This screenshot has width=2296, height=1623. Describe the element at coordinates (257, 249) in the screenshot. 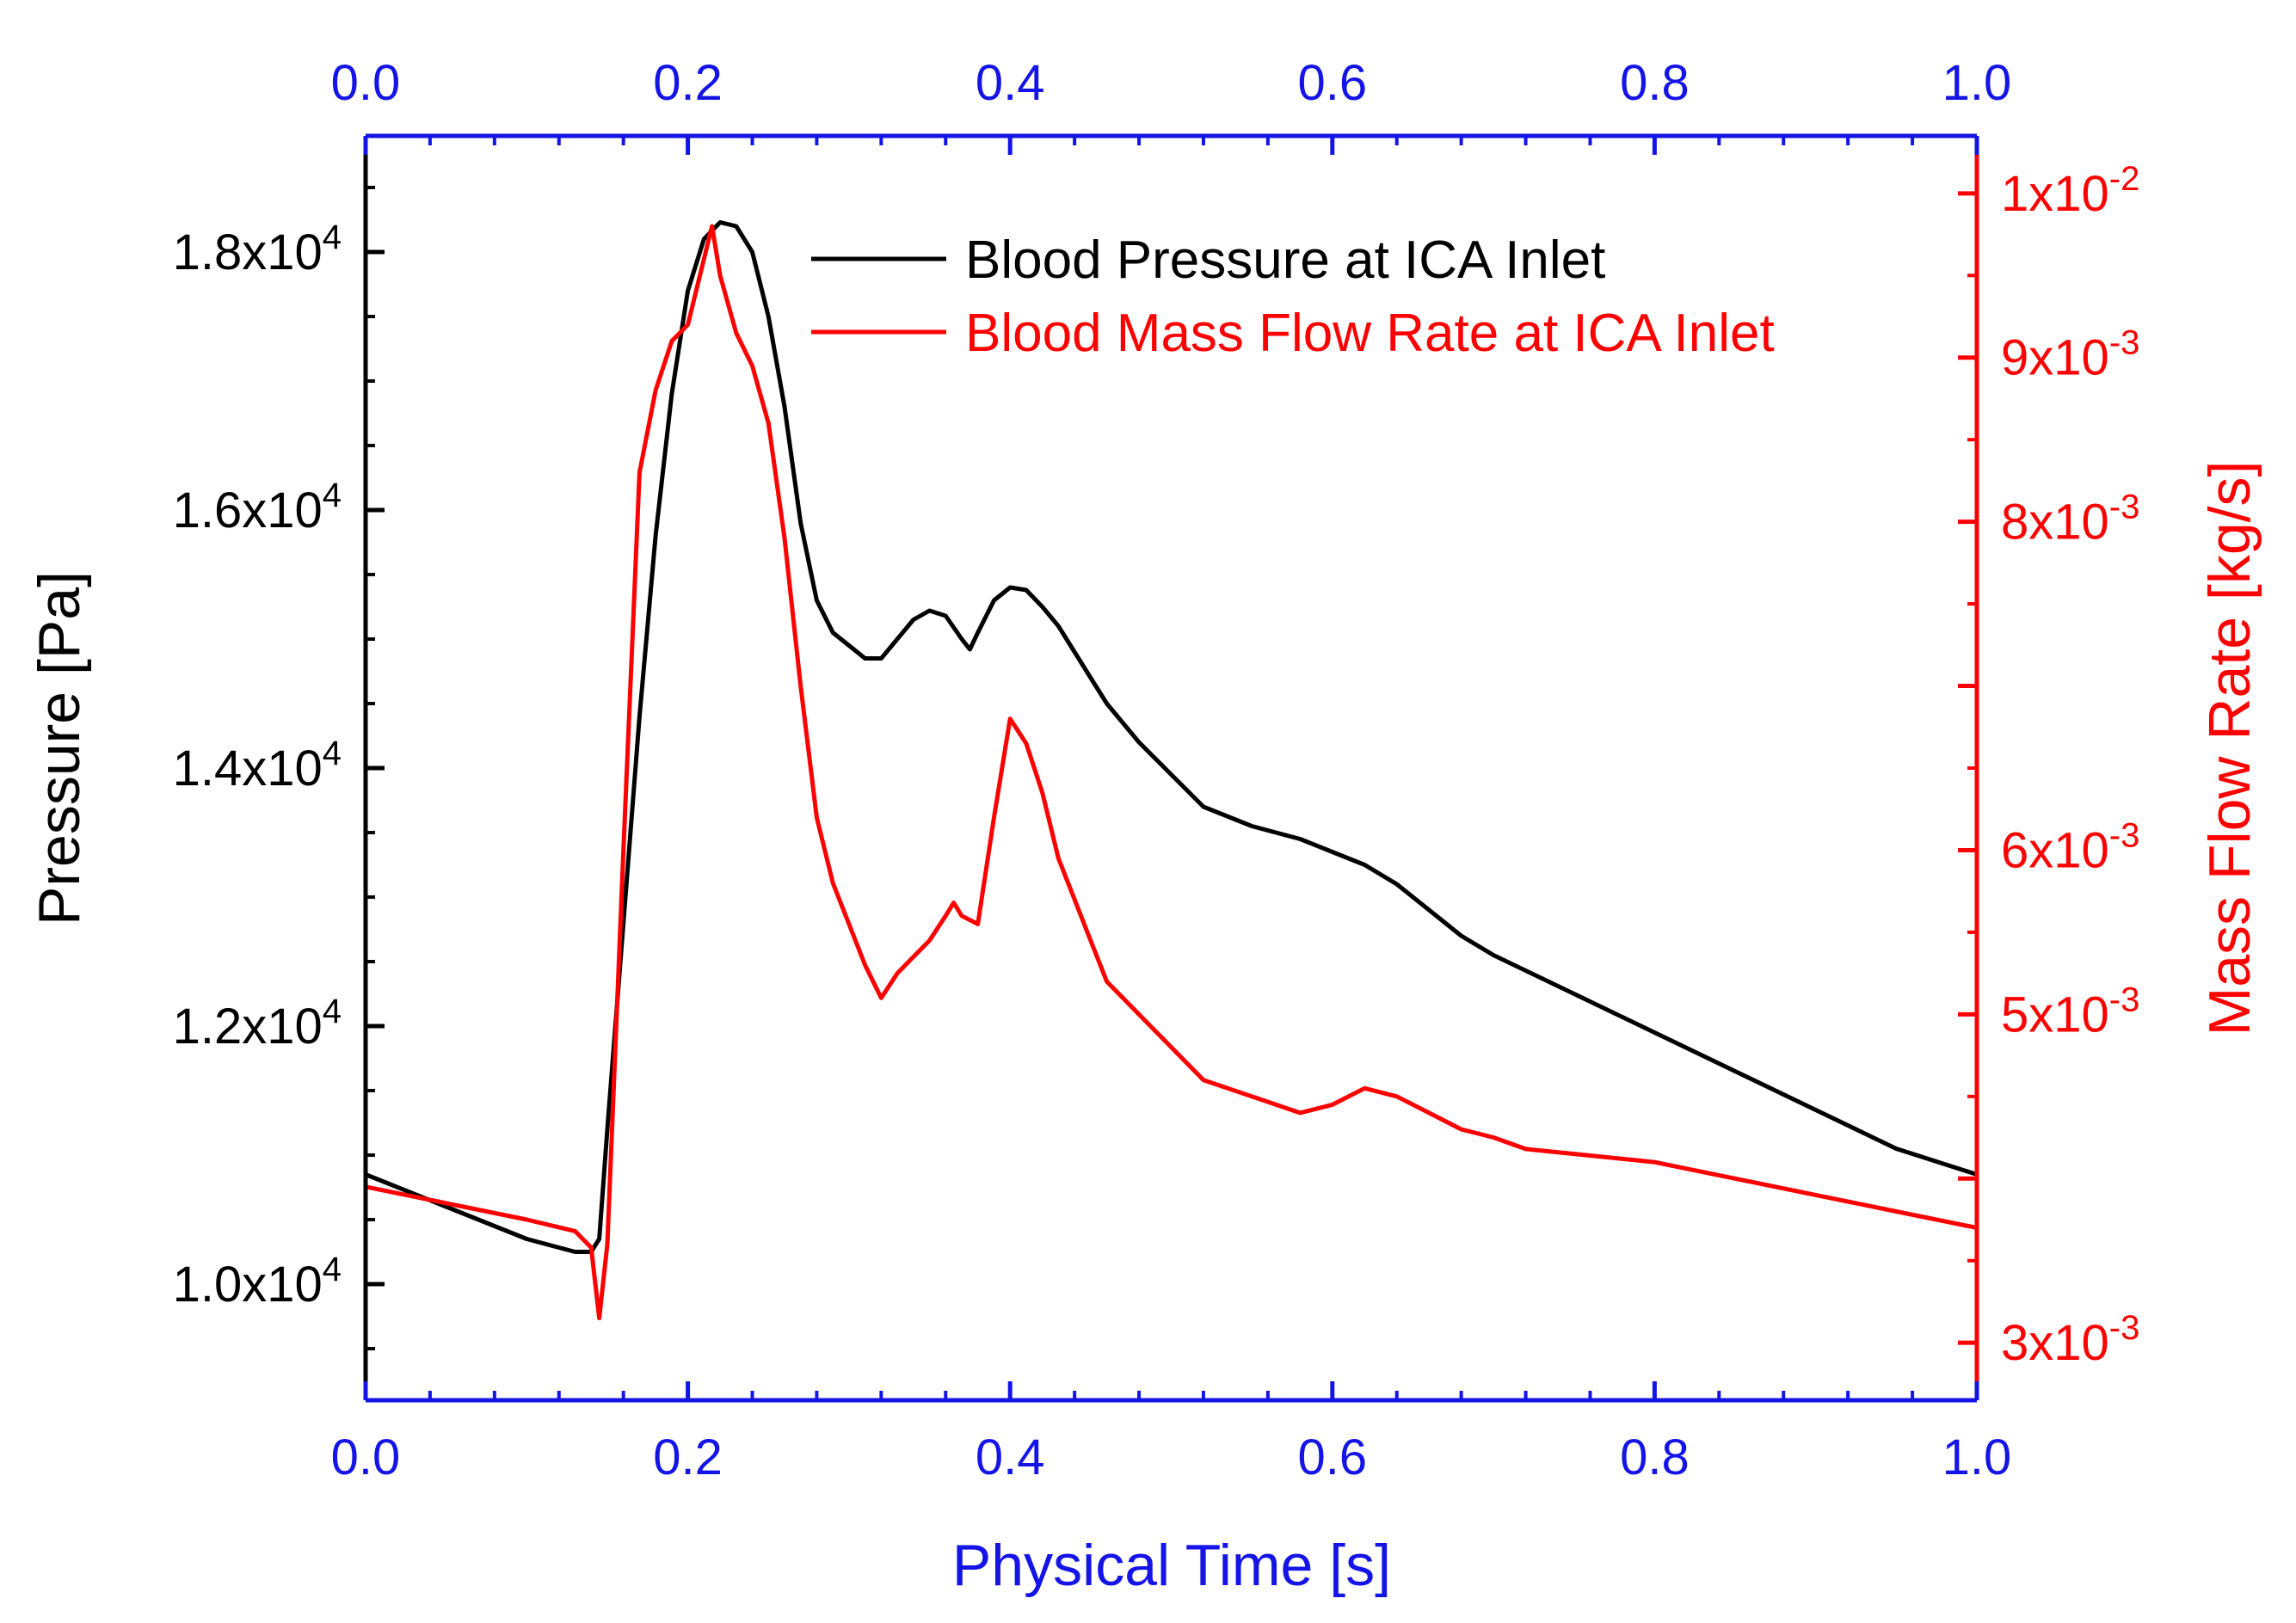

I see `y-left-tick-label: 1.8x10⁴` at that location.